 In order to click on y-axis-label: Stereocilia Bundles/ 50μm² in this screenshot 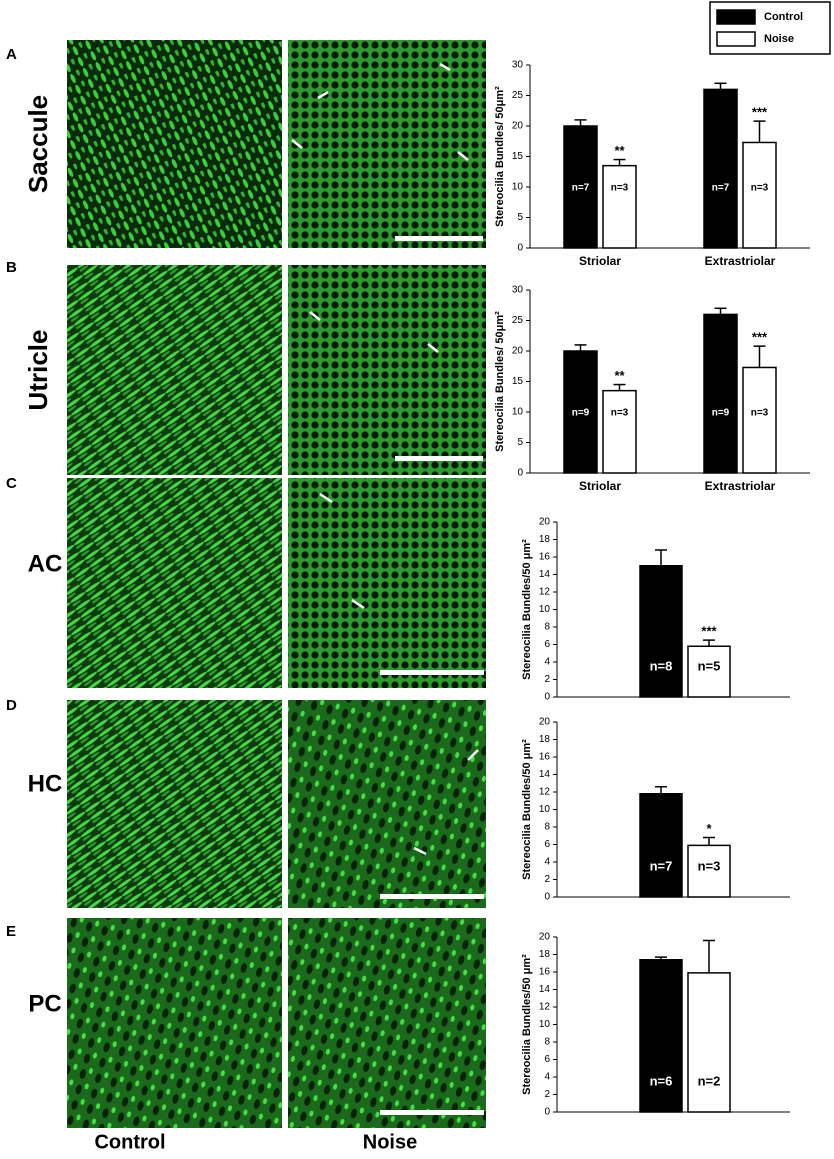, I will do `click(500, 156)`.